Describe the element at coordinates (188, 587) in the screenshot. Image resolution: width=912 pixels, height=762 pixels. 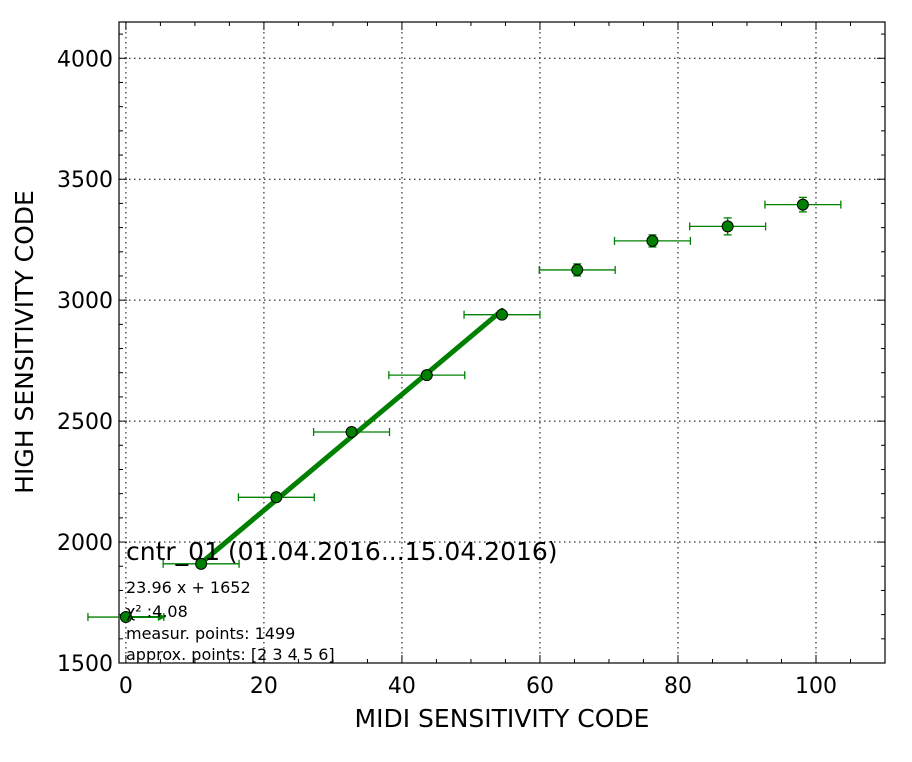
I see `annotation-equation: 23.96 x + 1652` at that location.